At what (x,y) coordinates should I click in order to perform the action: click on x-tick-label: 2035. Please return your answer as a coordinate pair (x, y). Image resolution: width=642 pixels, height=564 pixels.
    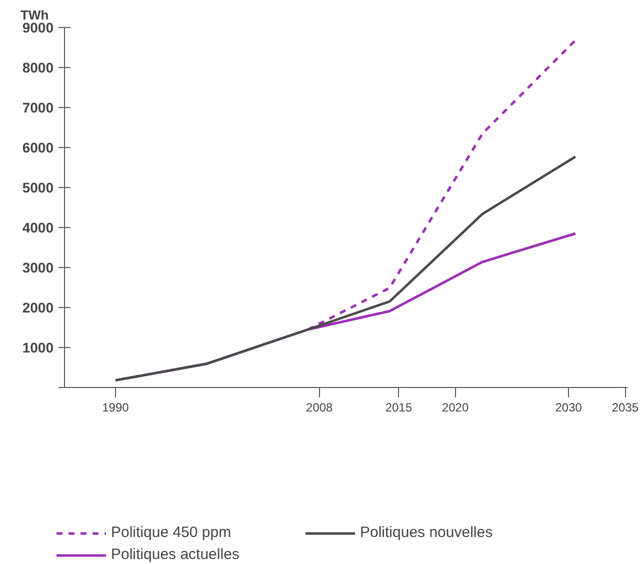
    Looking at the image, I should click on (625, 407).